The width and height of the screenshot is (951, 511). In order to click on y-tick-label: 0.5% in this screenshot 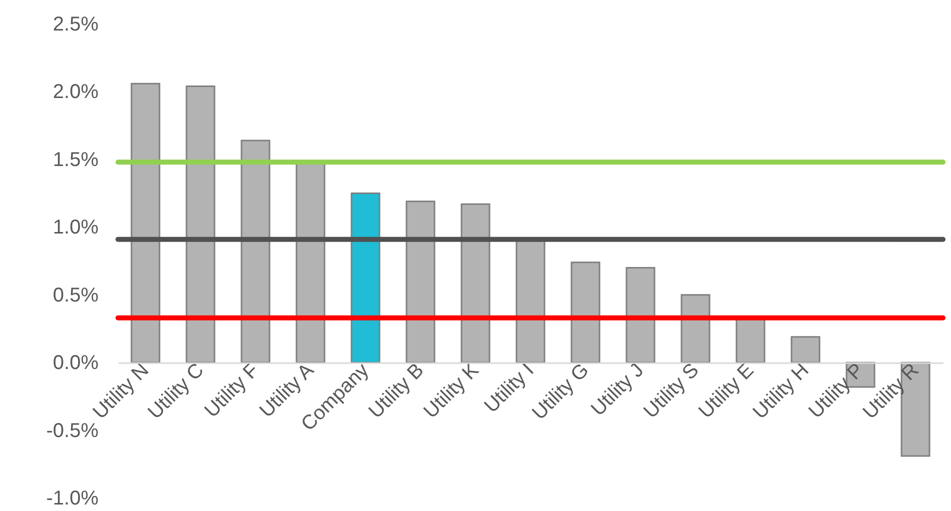, I will do `click(75, 295)`.